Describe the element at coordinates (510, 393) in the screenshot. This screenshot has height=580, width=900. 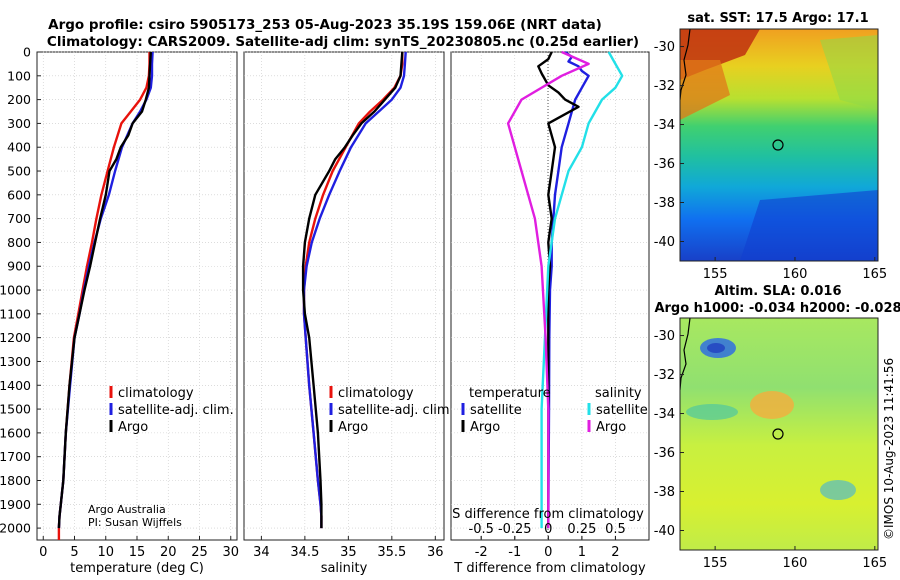
I see `legend-title-temperature: temperature` at that location.